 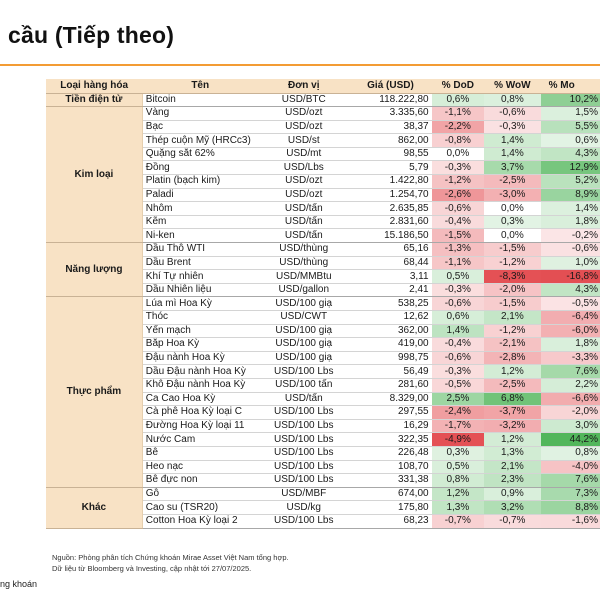 What do you see at coordinates (458, 412) in the screenshot?
I see `dod-cell: -2,4%` at bounding box center [458, 412].